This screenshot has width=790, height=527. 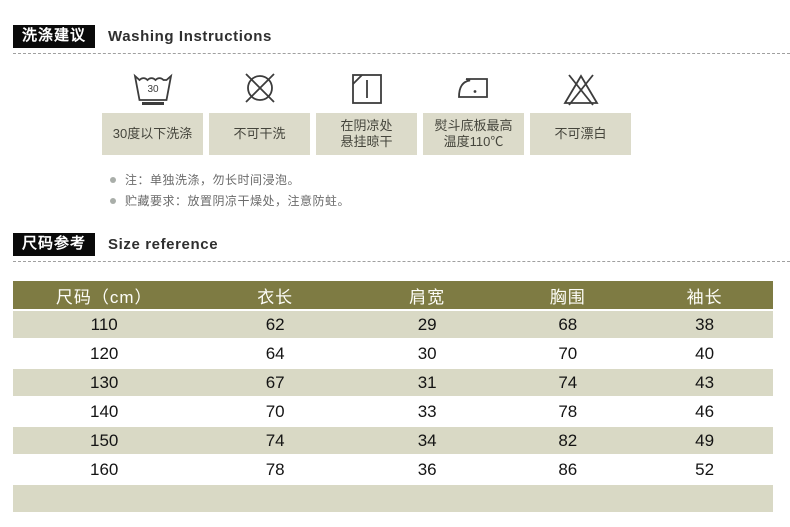 I want to click on care-label-line: 不可干洗, so click(x=259, y=133).